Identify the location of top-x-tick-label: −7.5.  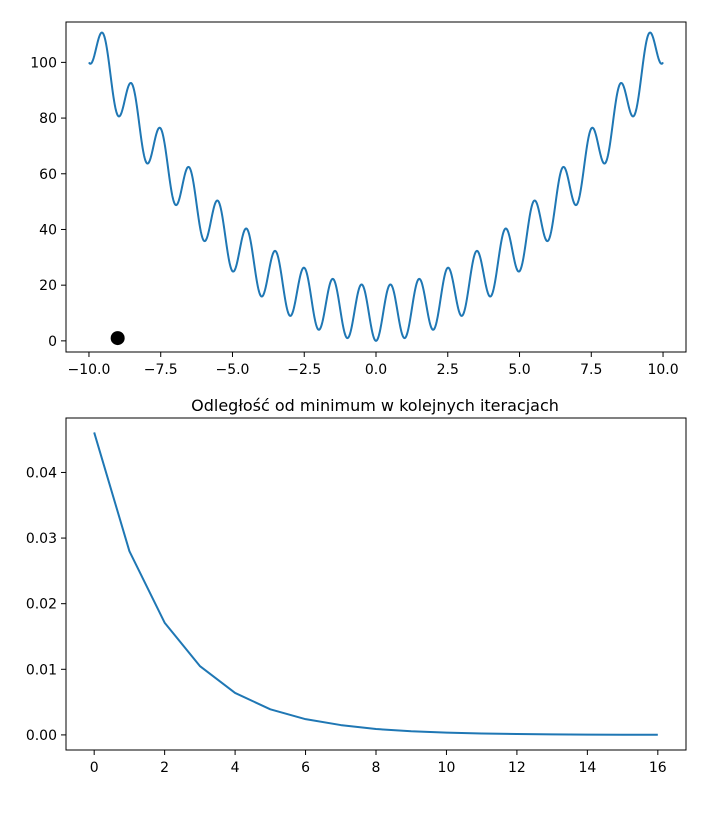
(161, 370).